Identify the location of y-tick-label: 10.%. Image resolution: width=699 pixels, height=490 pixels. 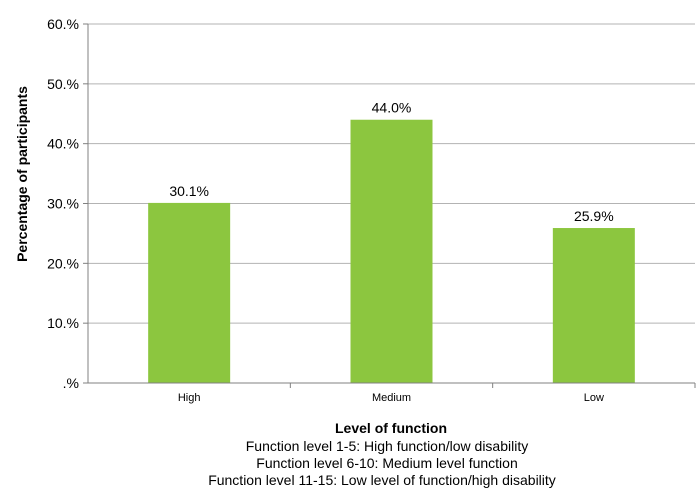
(63, 323).